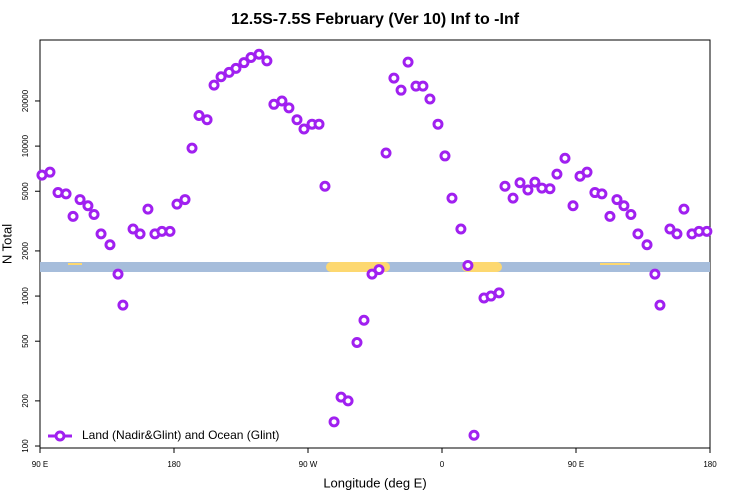 The image size is (750, 500). I want to click on y-tick-label: 100, so click(25, 446).